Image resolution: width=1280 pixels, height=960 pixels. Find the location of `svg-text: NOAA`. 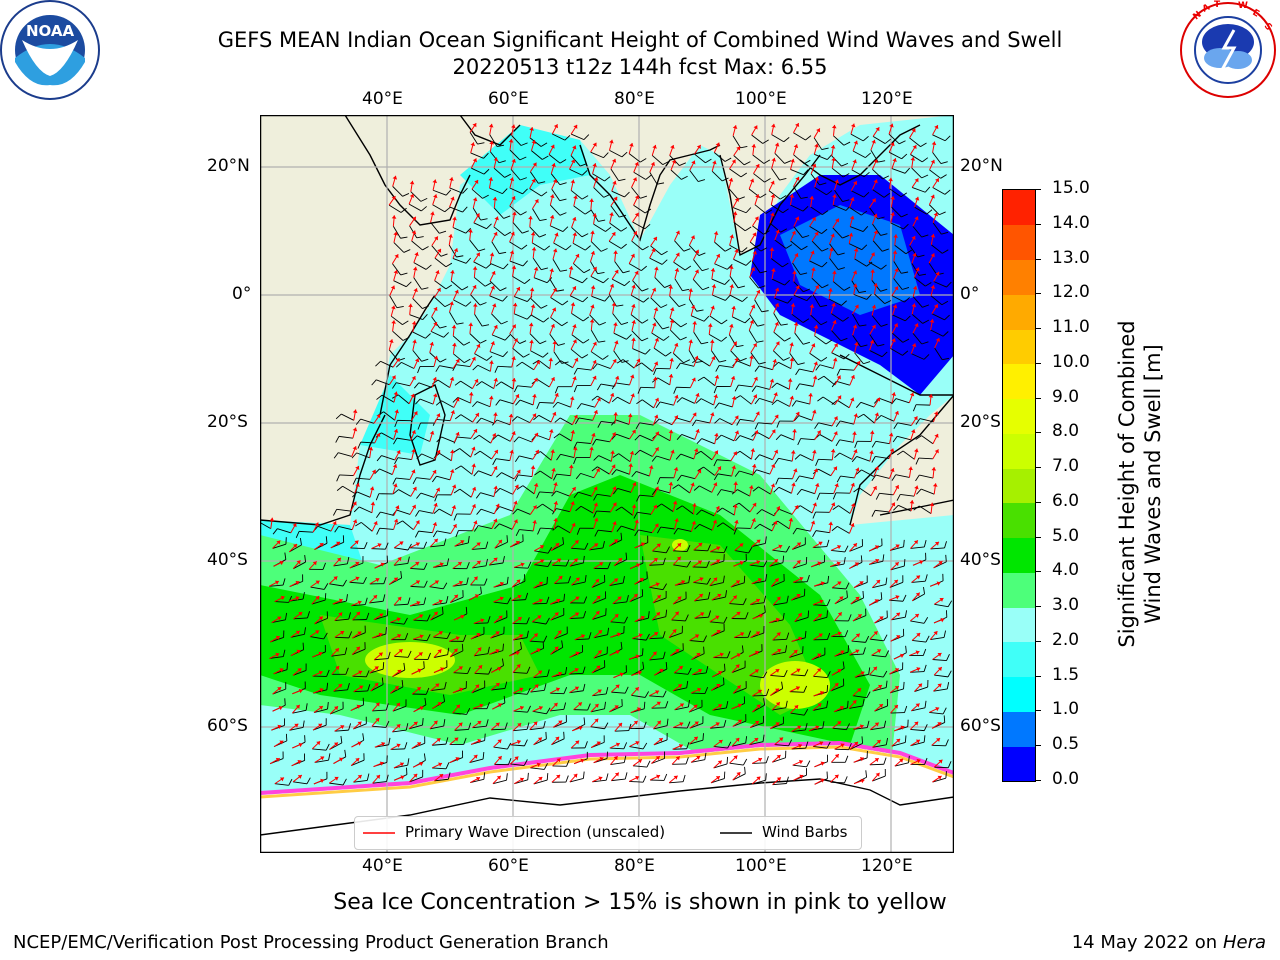

svg-text: NOAA is located at coordinates (50, 31).